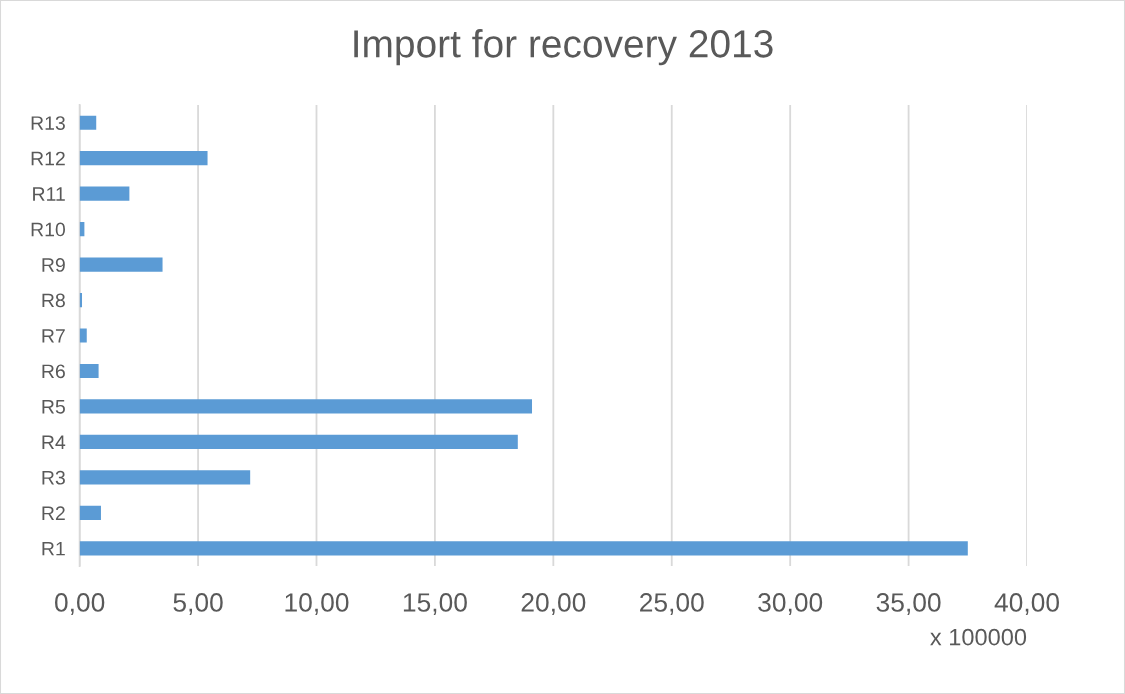 Image resolution: width=1125 pixels, height=694 pixels. What do you see at coordinates (908, 604) in the screenshot?
I see `x-tick-label: 35,00` at bounding box center [908, 604].